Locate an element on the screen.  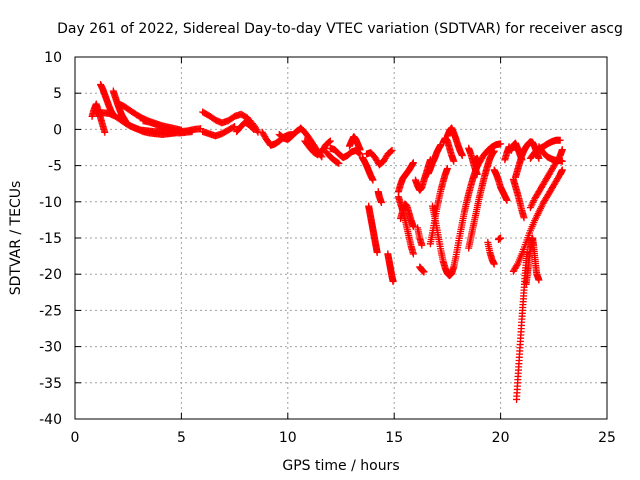
y-tick-label: 10 is located at coordinates (53, 58).